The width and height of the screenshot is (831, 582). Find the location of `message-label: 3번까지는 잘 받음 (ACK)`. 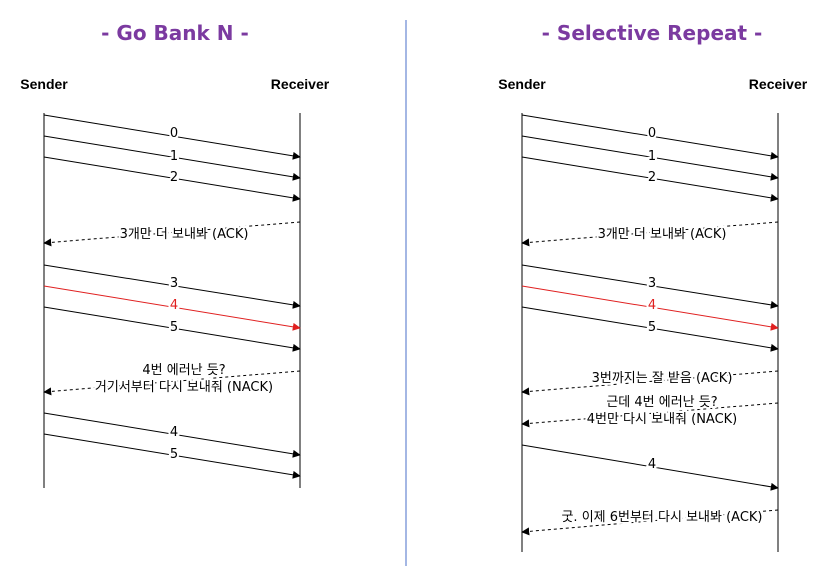

message-label: 3번까지는 잘 받음 (ACK) is located at coordinates (662, 378).